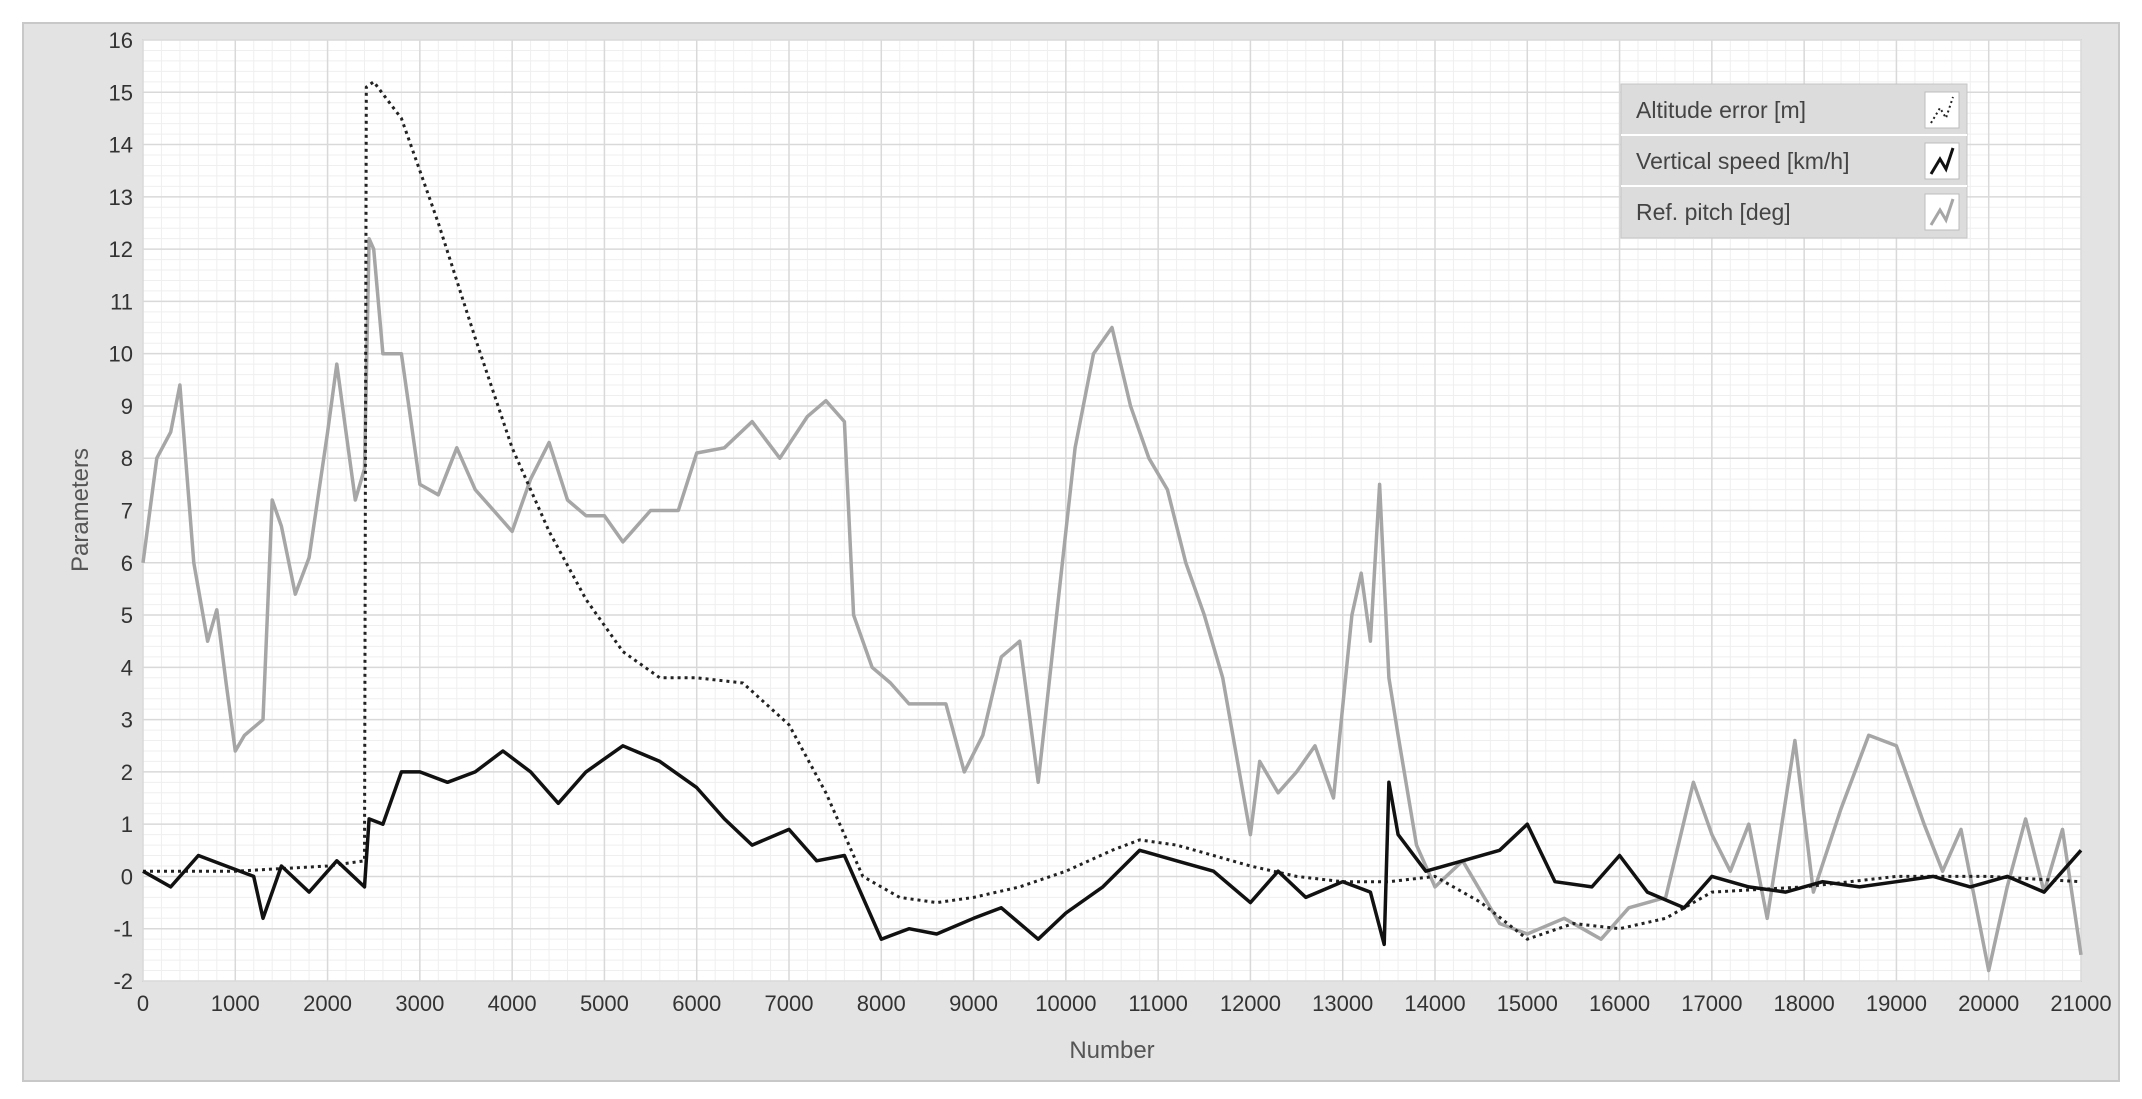  What do you see at coordinates (121, 40) in the screenshot?
I see `y-tick-label: 16` at bounding box center [121, 40].